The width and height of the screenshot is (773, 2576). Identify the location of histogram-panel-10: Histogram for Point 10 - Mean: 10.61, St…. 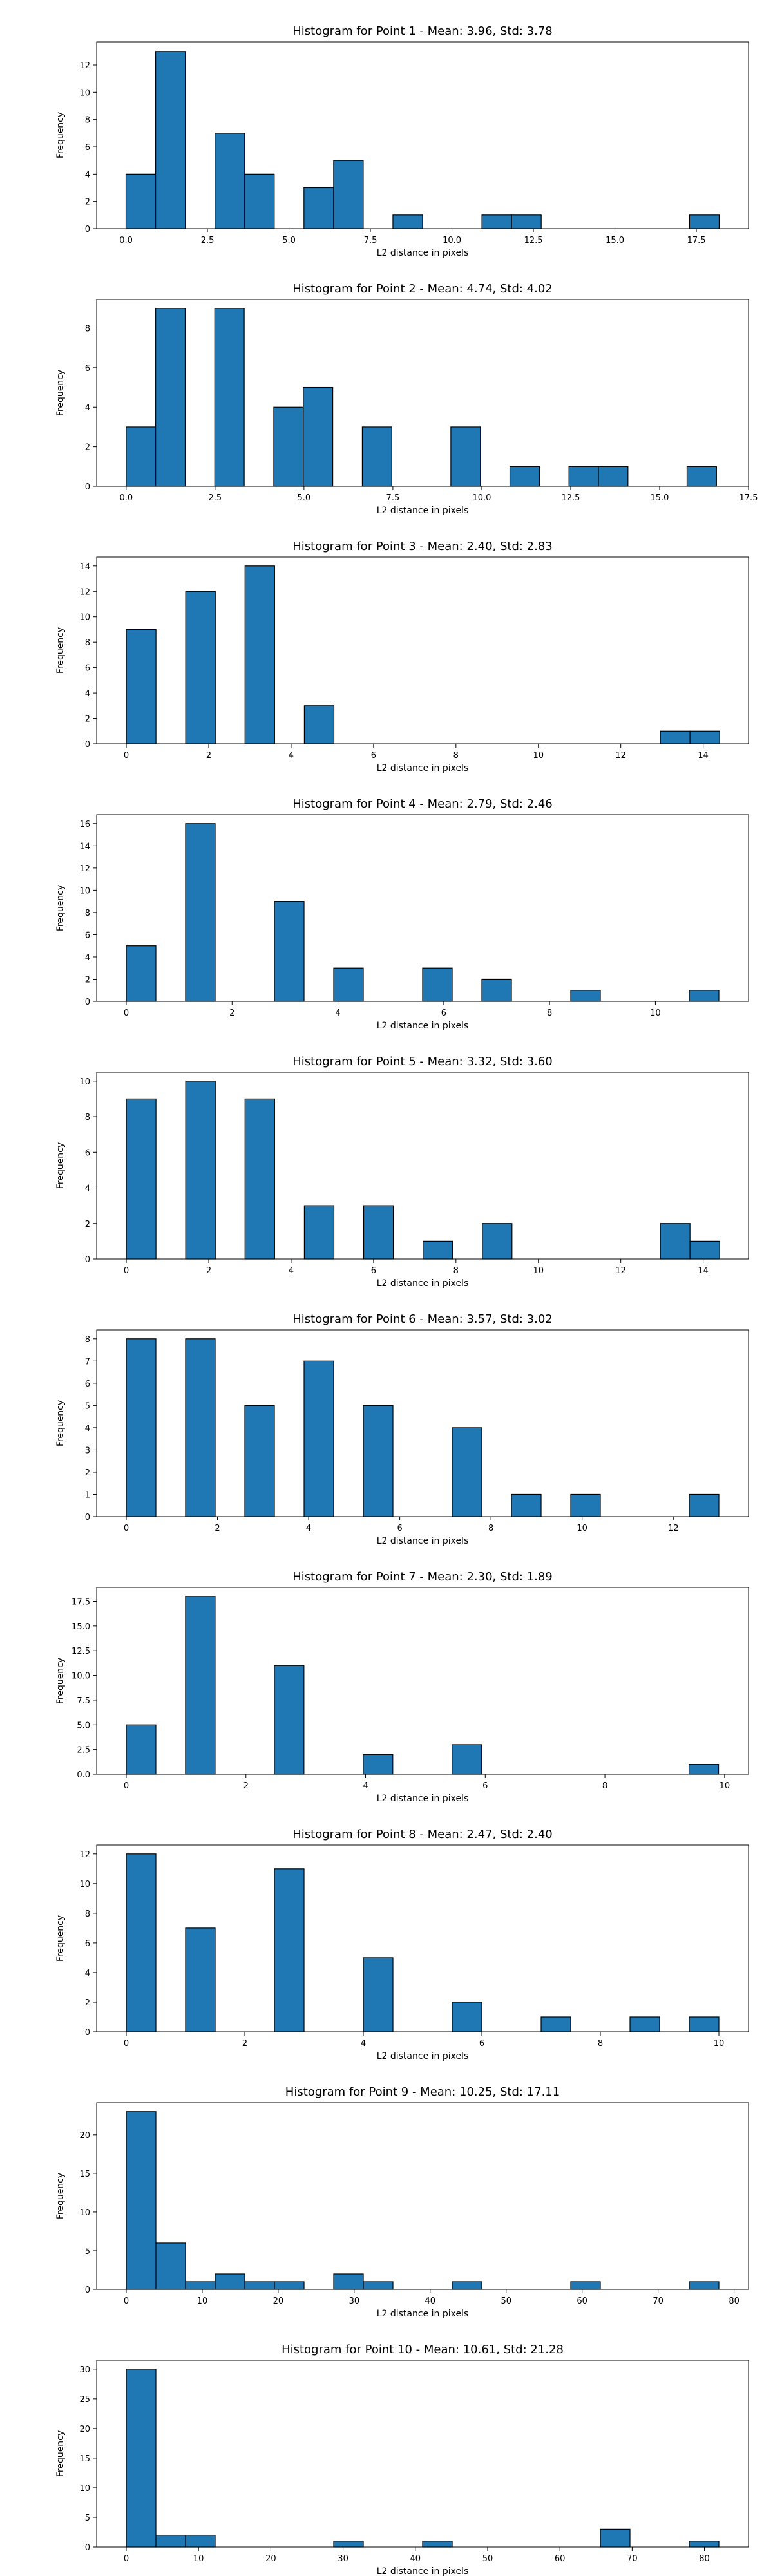
(402, 2460).